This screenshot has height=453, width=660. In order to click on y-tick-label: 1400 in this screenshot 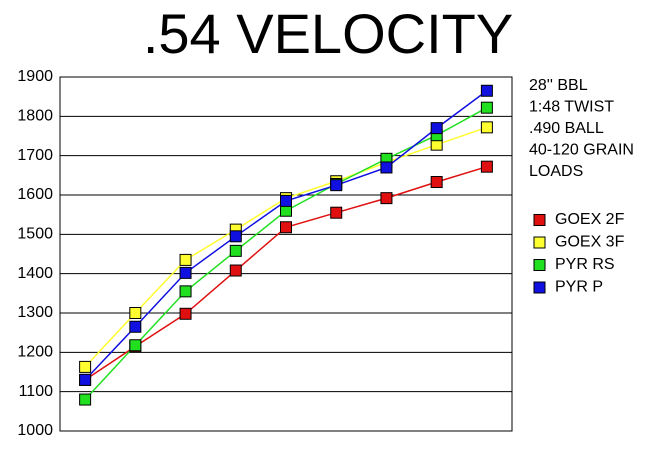, I will do `click(35, 273)`.